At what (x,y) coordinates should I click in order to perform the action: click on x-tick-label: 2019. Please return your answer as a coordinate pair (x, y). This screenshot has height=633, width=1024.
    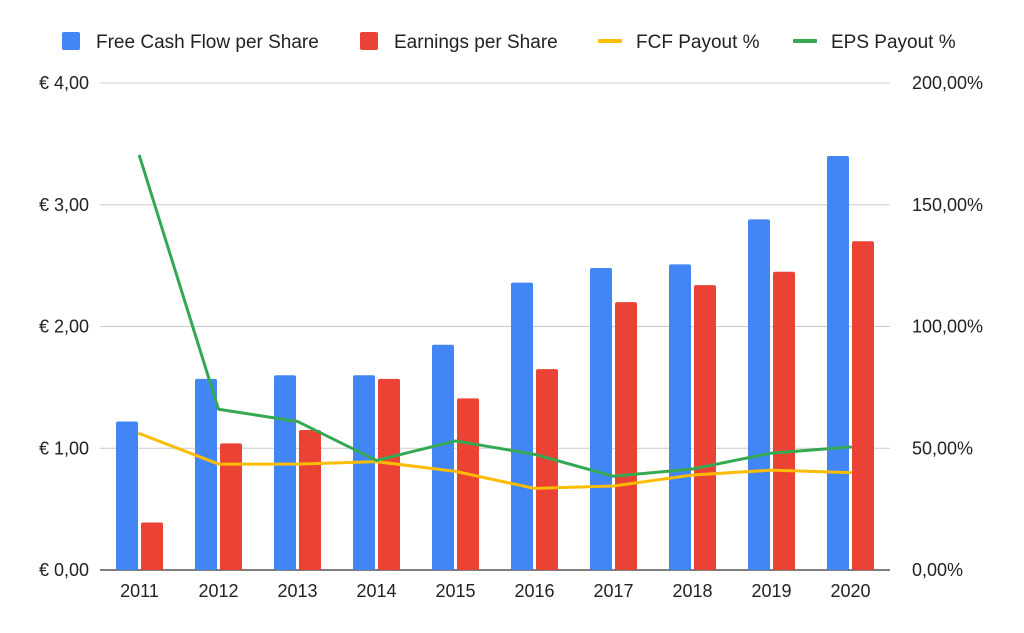
    Looking at the image, I should click on (771, 591).